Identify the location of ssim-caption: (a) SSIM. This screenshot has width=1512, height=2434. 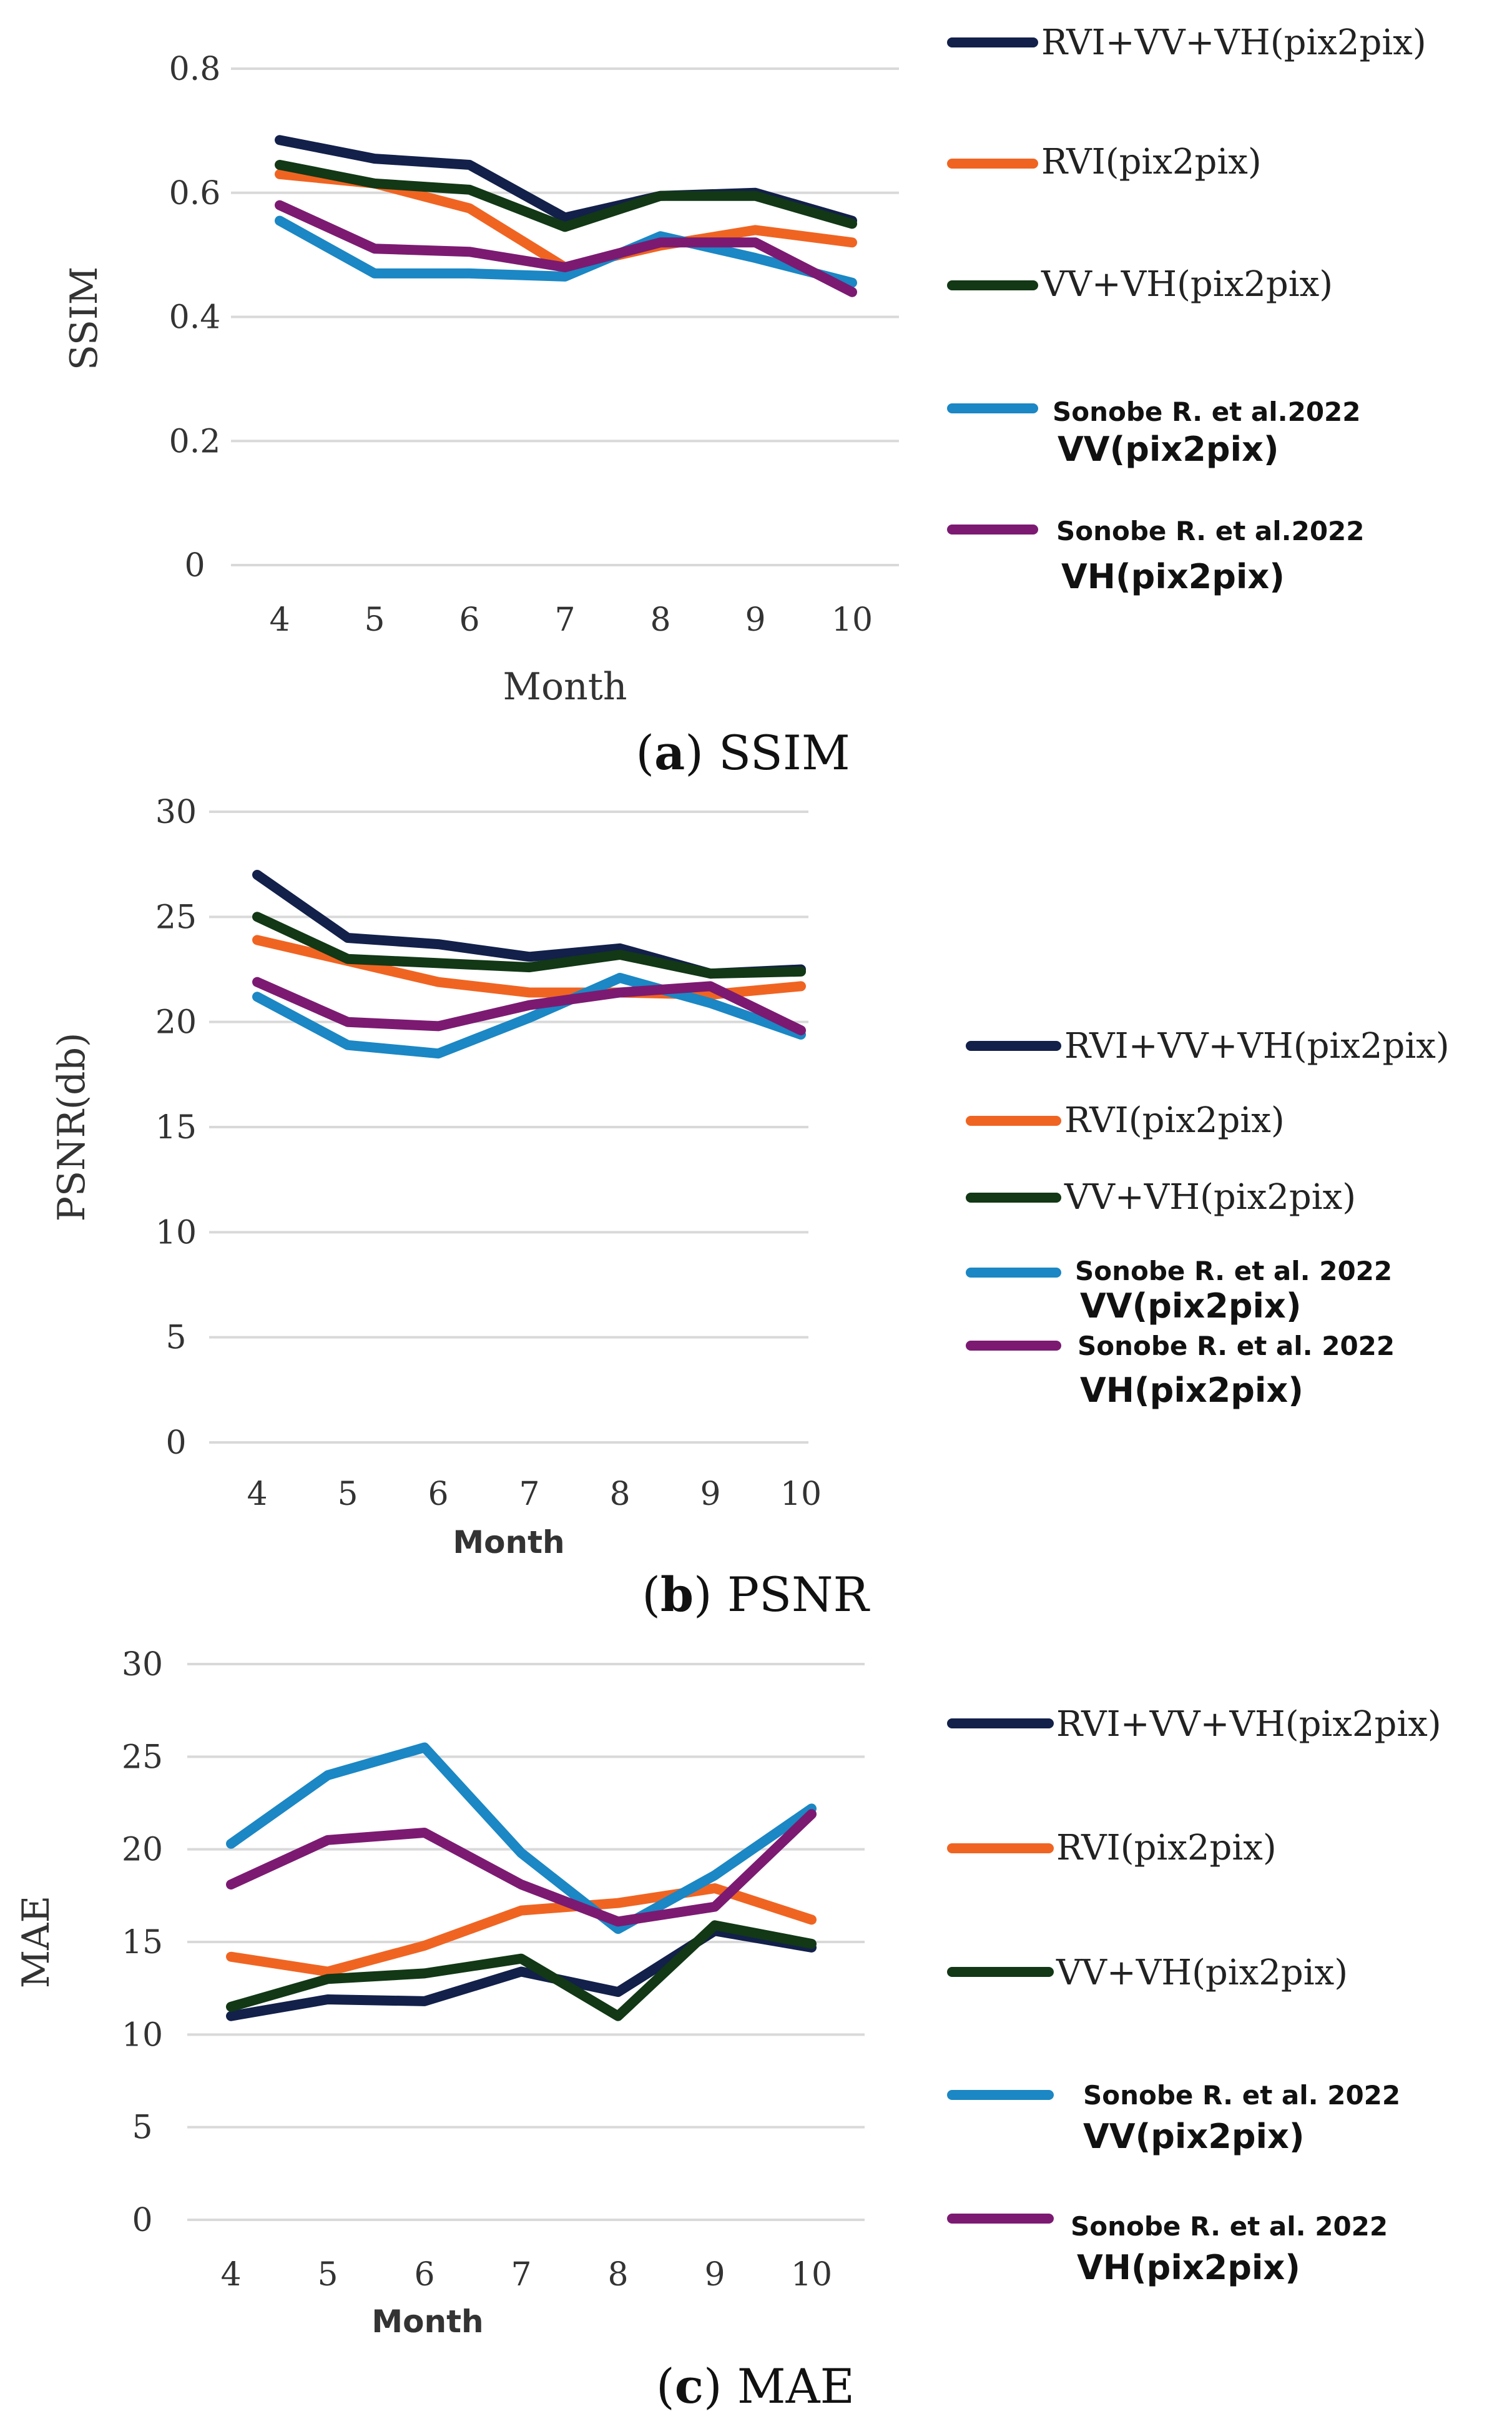
(743, 753).